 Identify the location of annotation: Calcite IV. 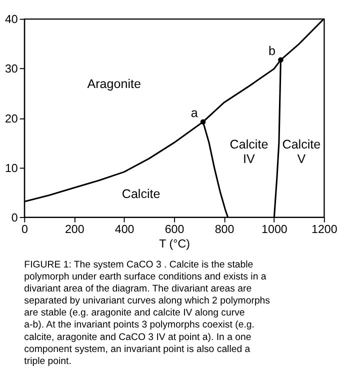
(249, 152).